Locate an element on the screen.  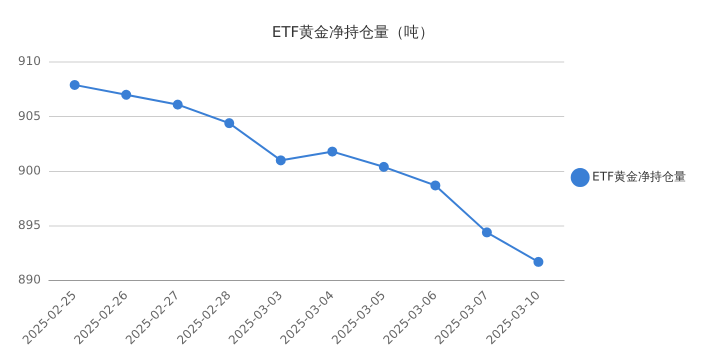
y-tick-label: 905 is located at coordinates (29, 115).